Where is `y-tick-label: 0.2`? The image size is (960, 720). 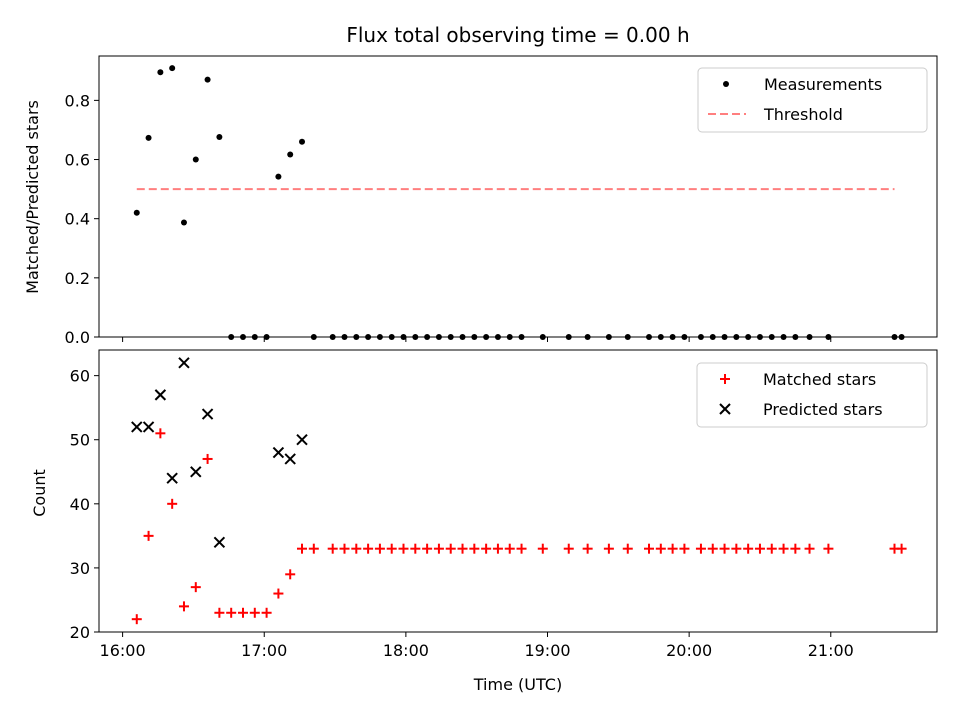 y-tick-label: 0.2 is located at coordinates (77, 278).